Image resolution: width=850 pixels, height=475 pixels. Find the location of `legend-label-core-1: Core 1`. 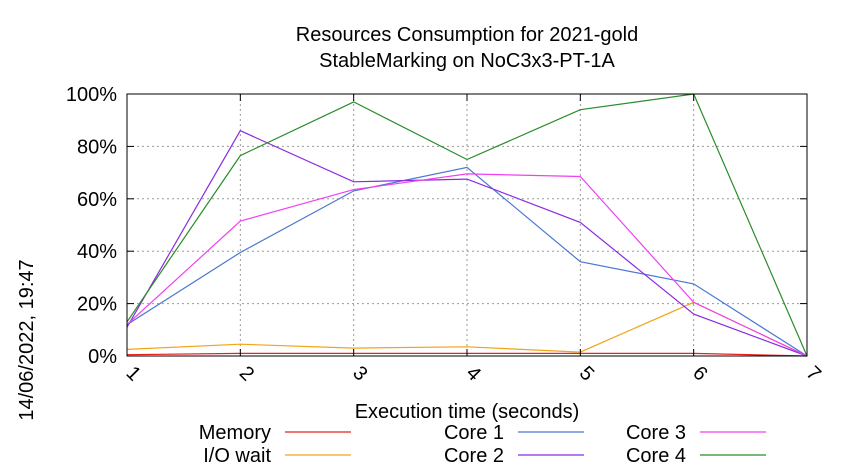

legend-label-core-1: Core 1 is located at coordinates (474, 433).